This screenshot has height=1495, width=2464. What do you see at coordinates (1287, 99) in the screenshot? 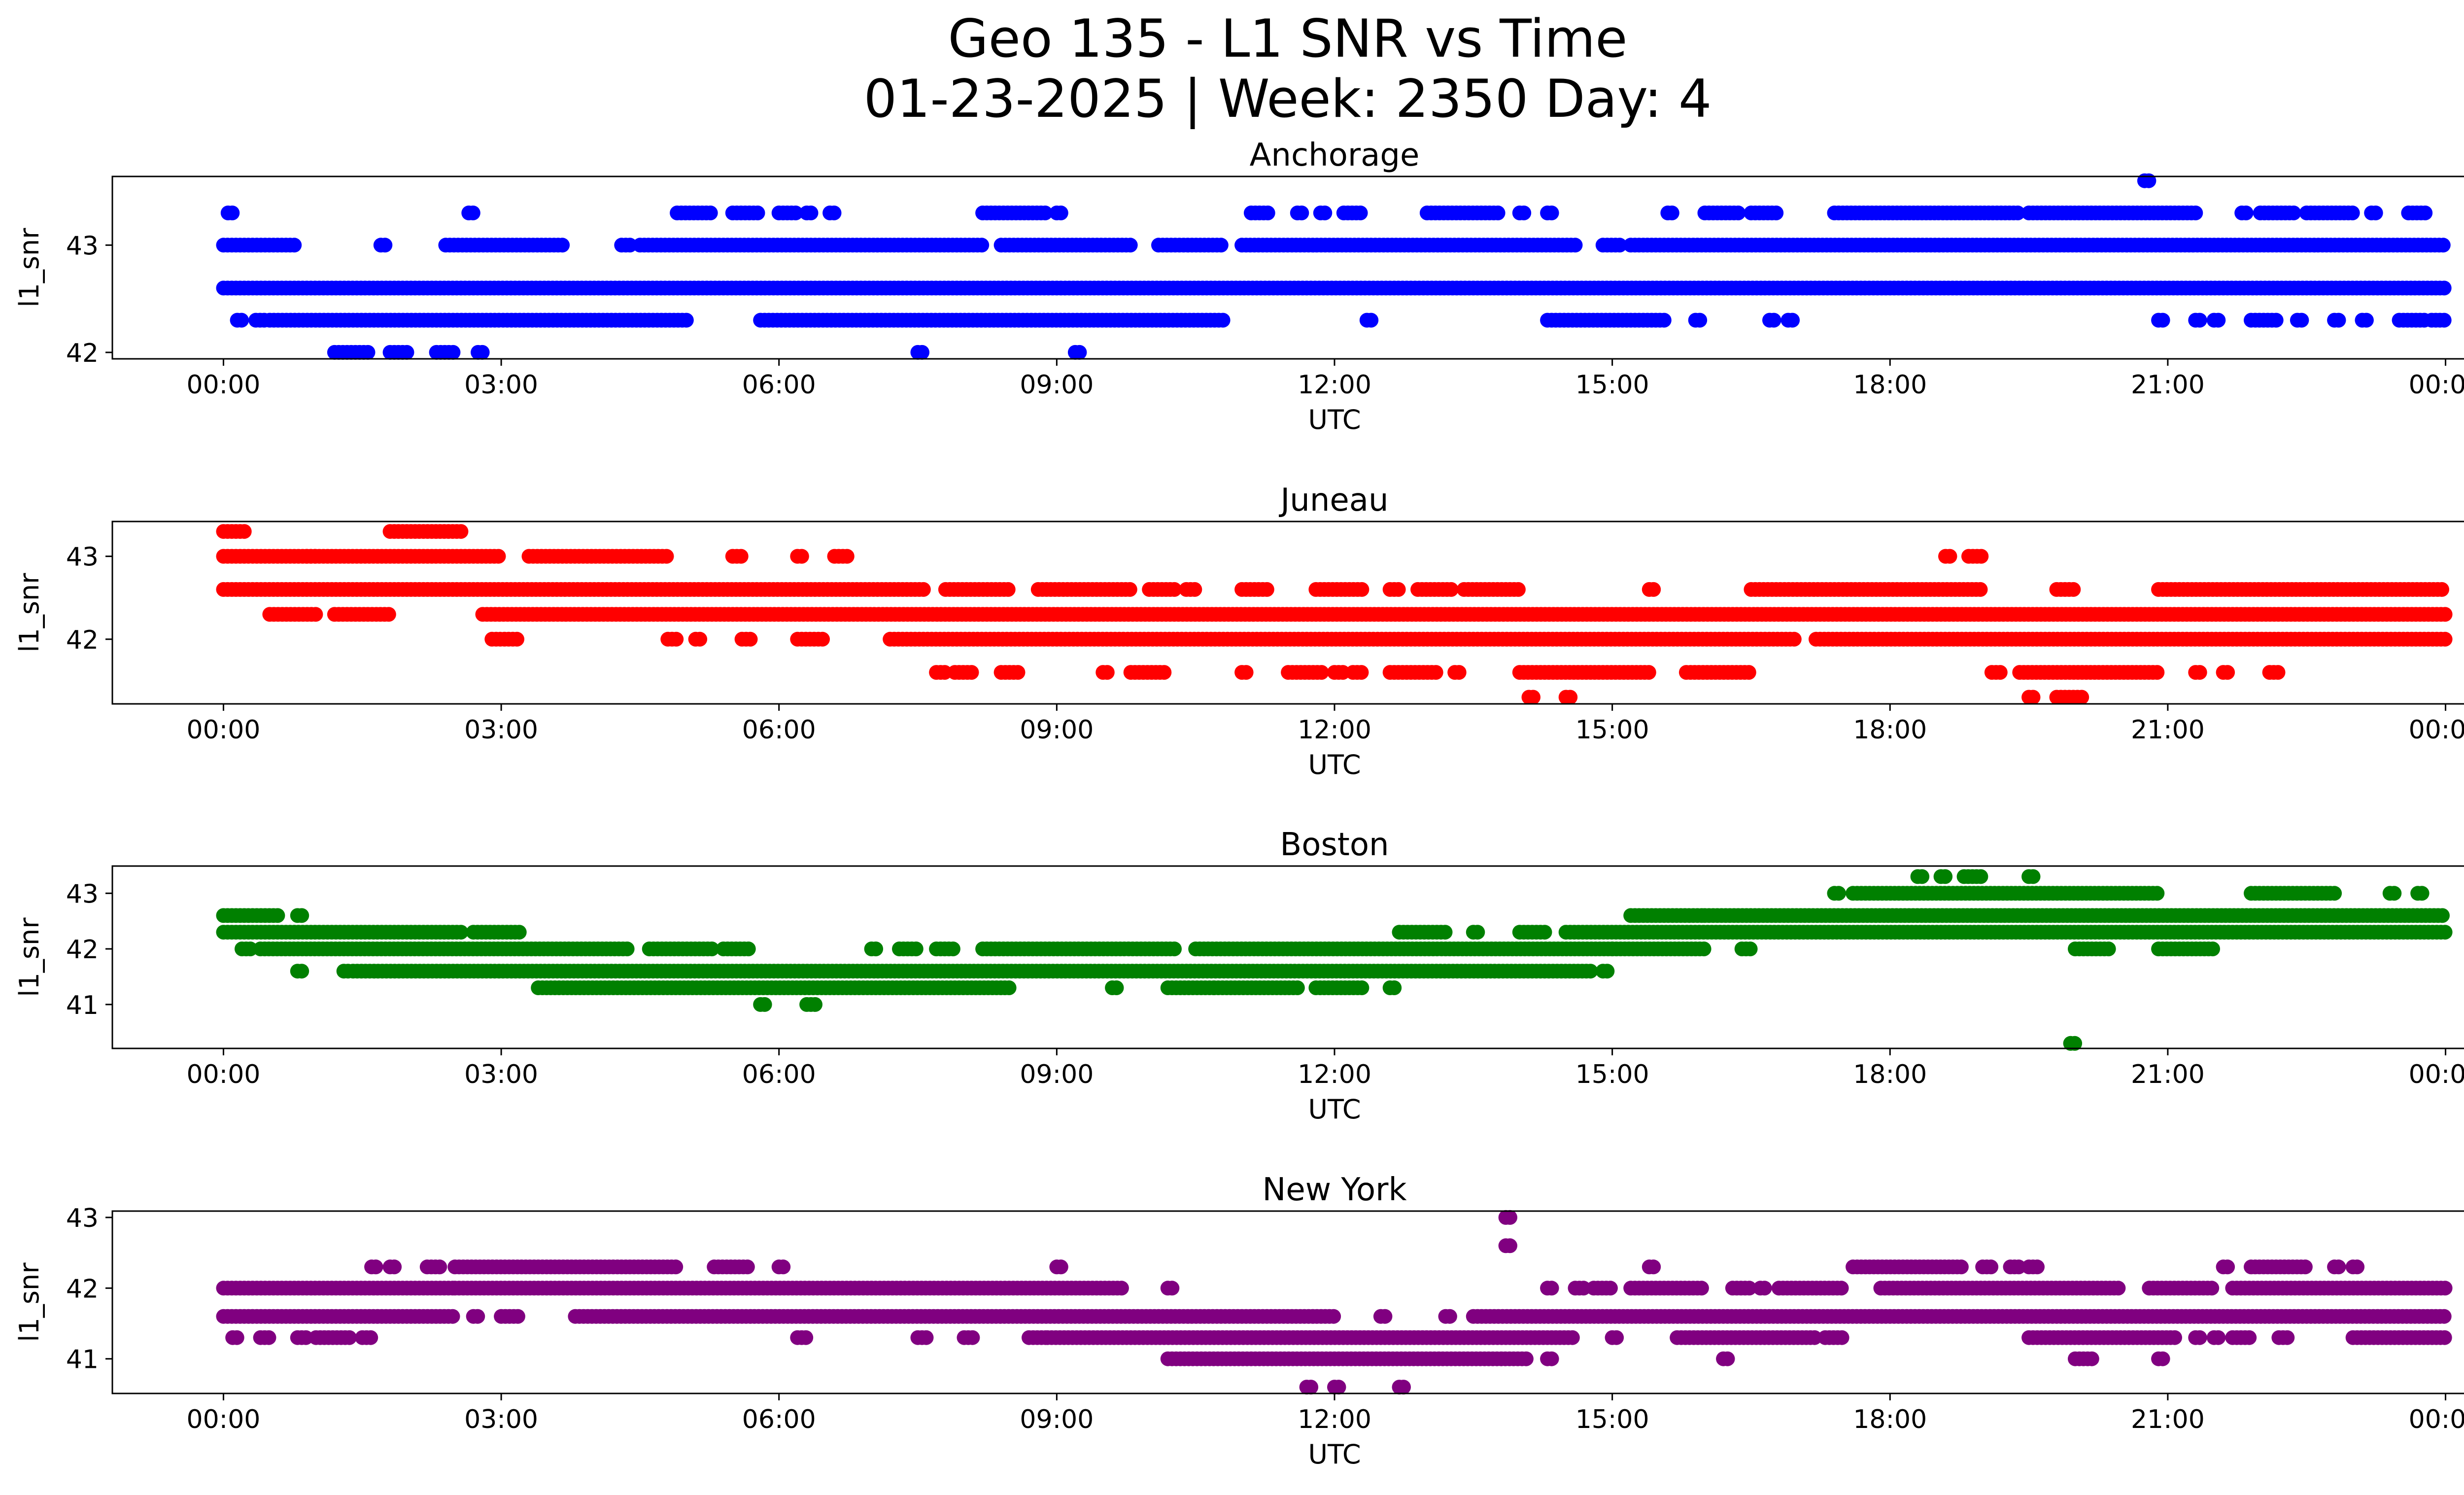
I see `title-line-2: 01-23-2025 | Week: 2350 Day: 4` at bounding box center [1287, 99].